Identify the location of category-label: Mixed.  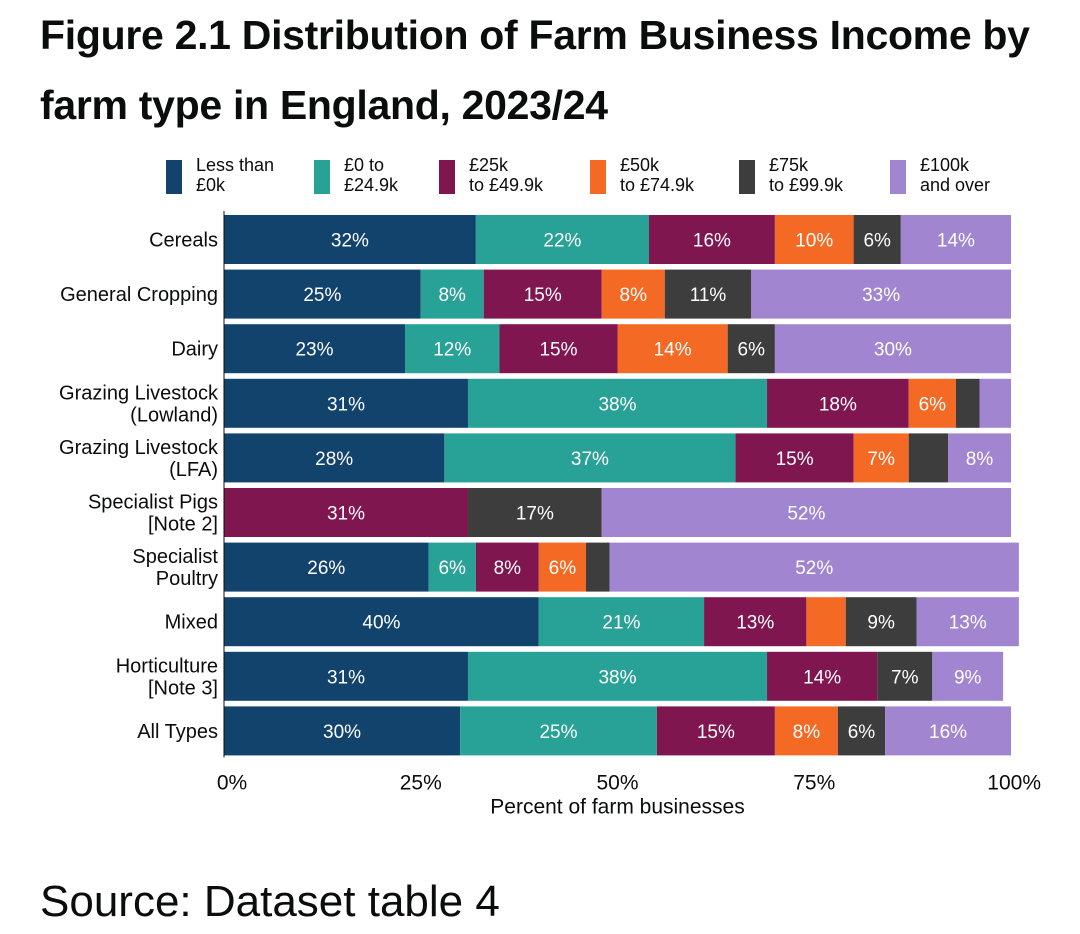
(191, 623).